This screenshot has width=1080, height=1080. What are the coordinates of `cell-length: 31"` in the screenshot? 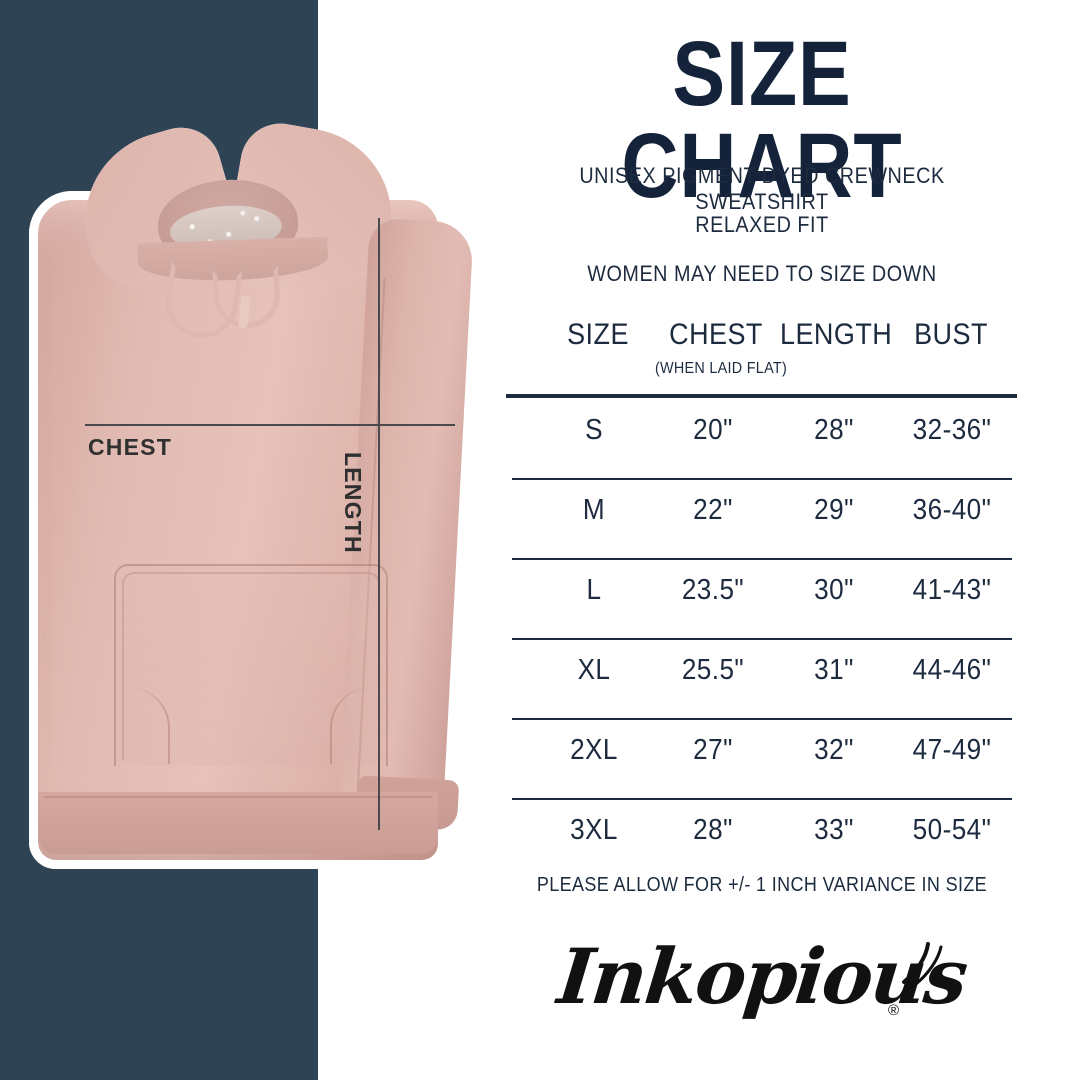 It's located at (834, 670).